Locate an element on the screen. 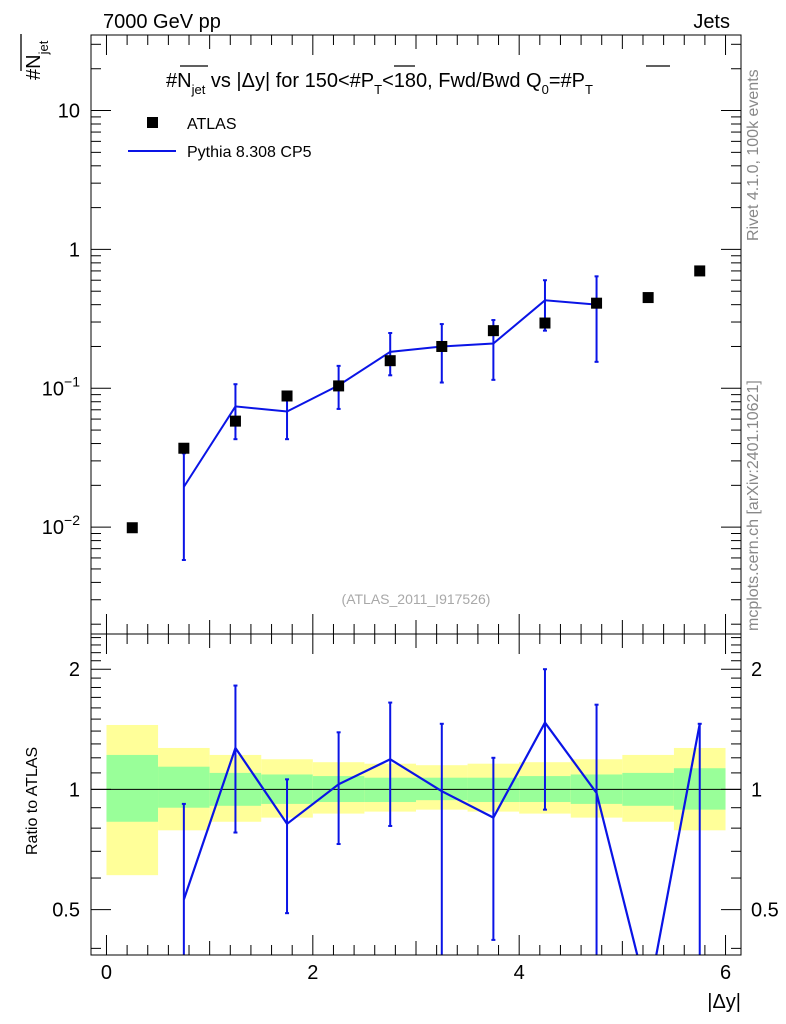 This screenshot has width=786, height=1024. main-y-tick-label: 10⁻² is located at coordinates (61, 525).